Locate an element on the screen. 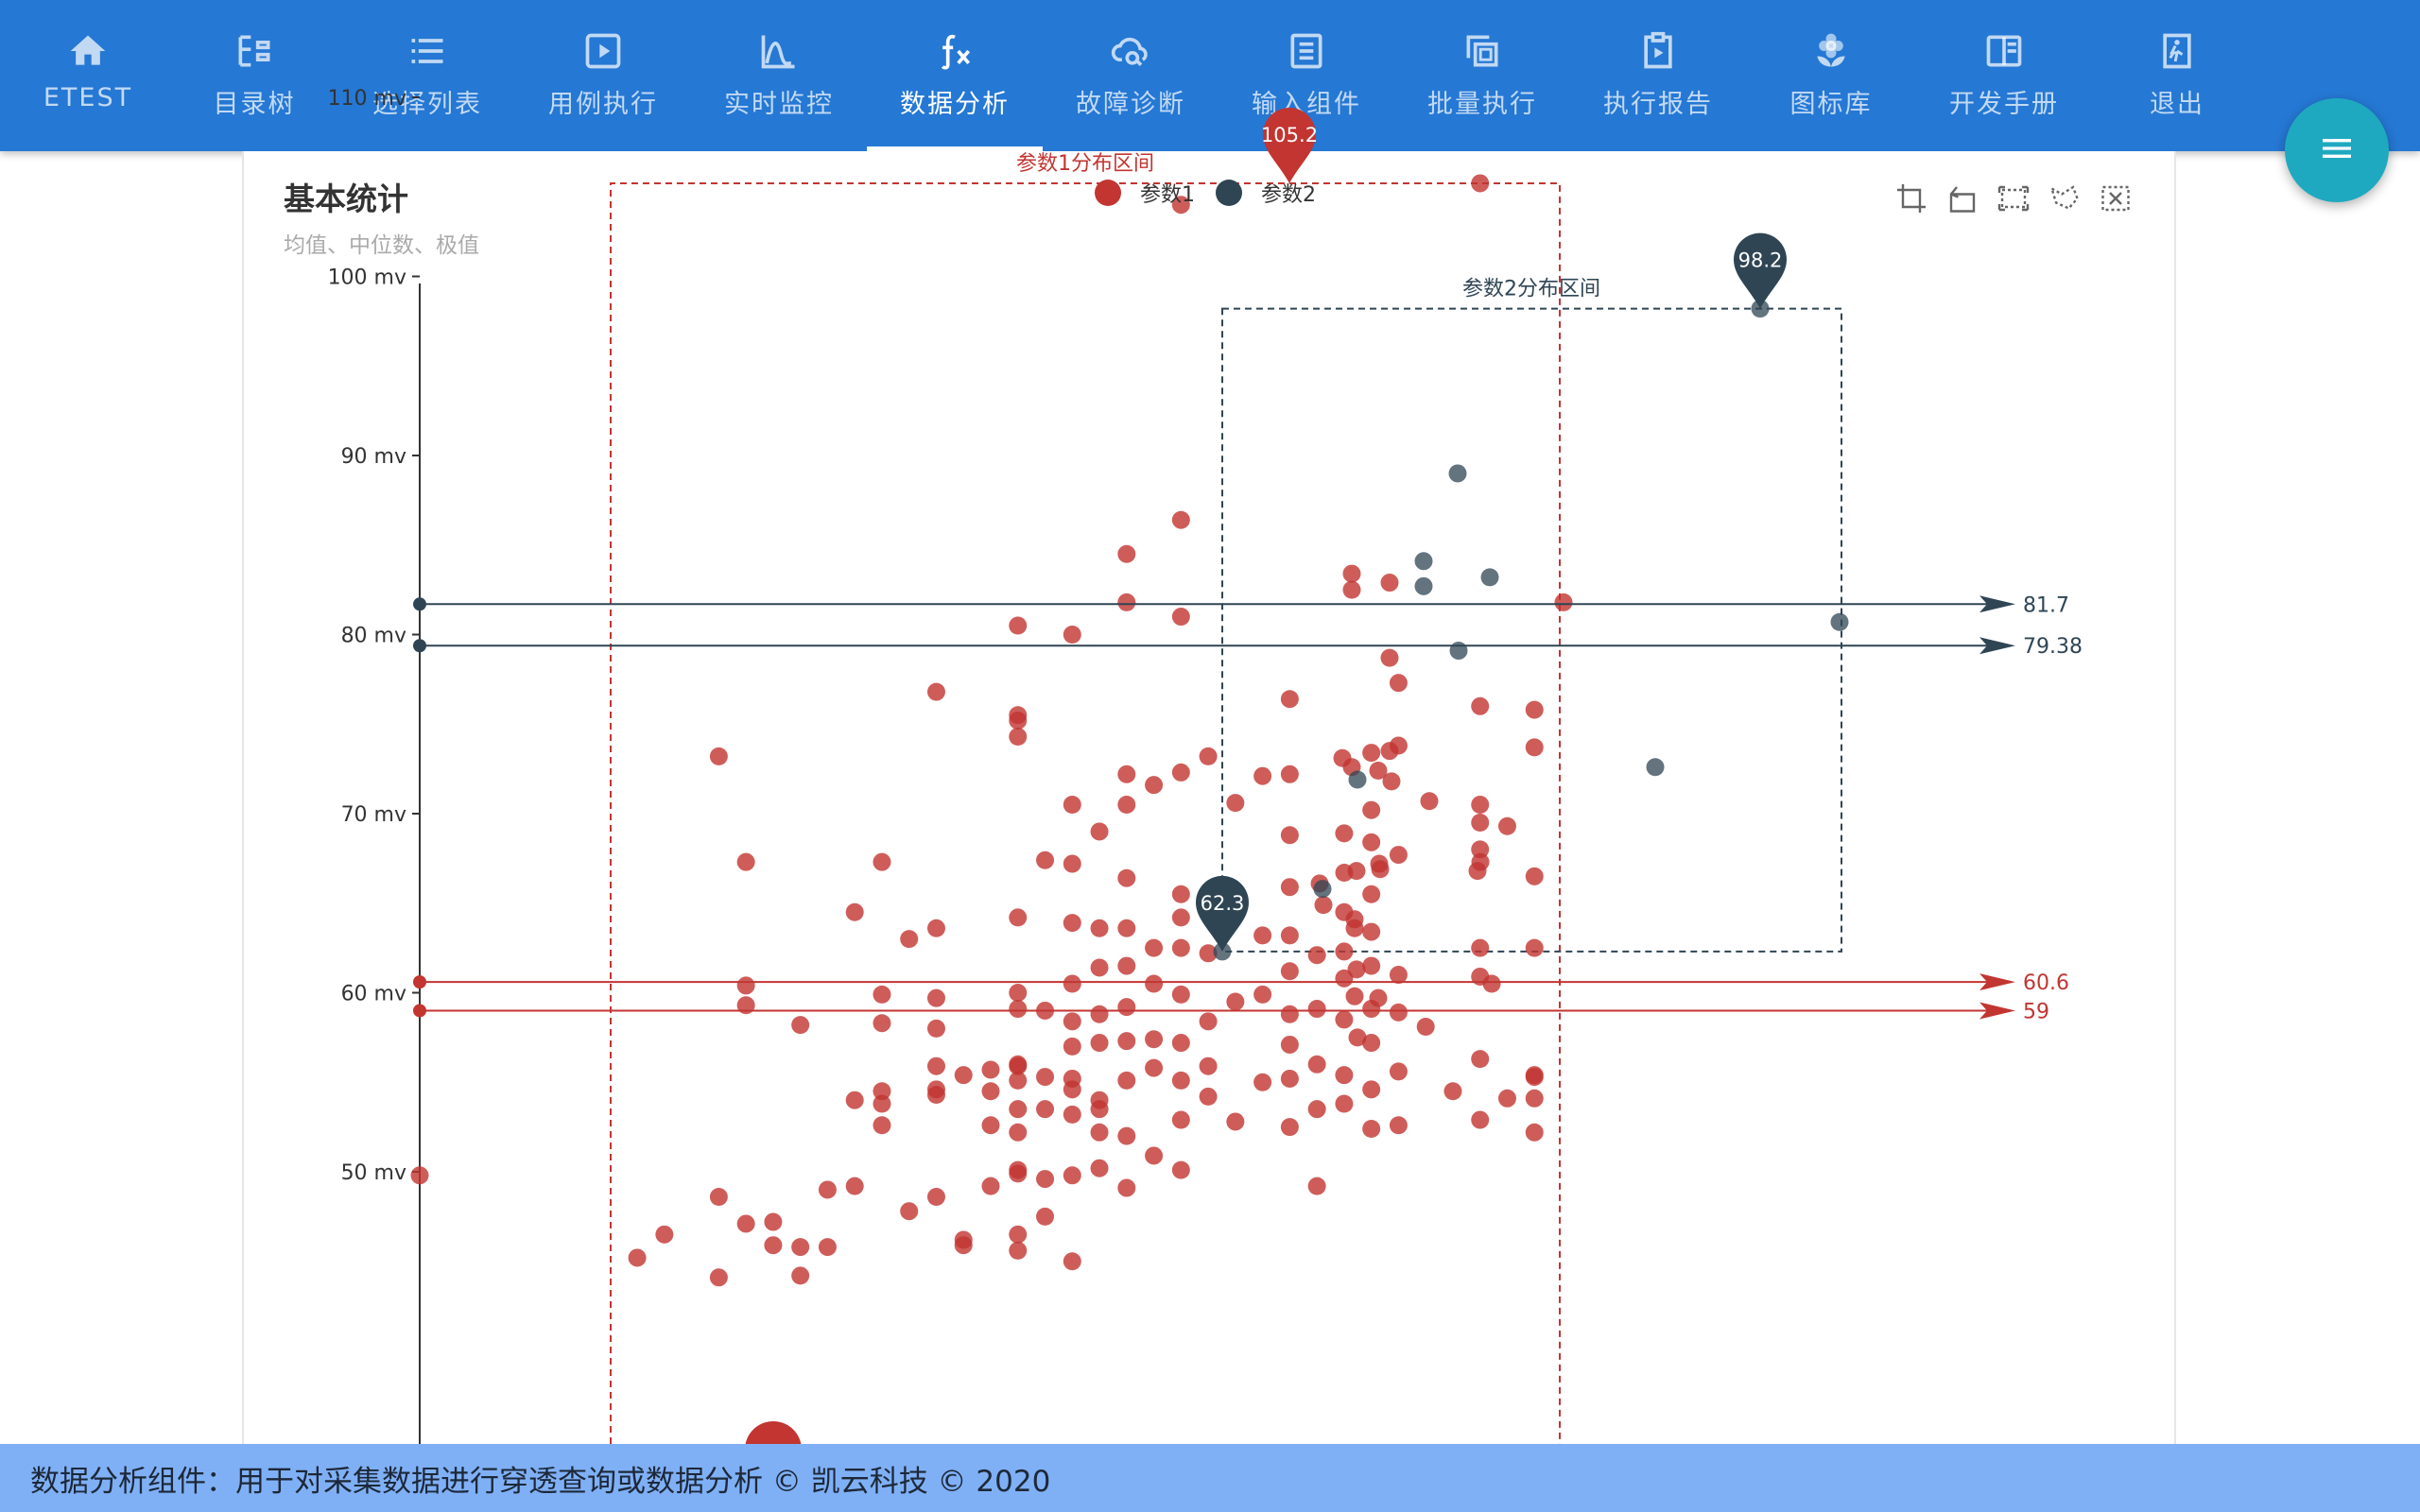  lasso-select-icon is located at coordinates (2065, 198).